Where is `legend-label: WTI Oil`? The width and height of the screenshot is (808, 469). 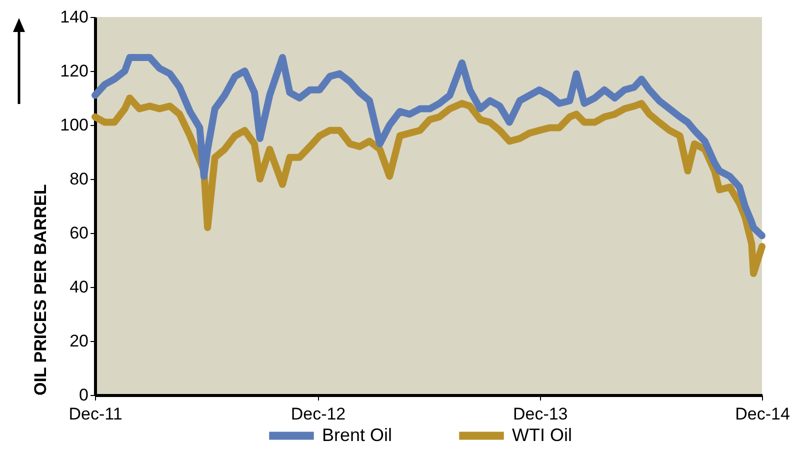 legend-label: WTI Oil is located at coordinates (542, 434).